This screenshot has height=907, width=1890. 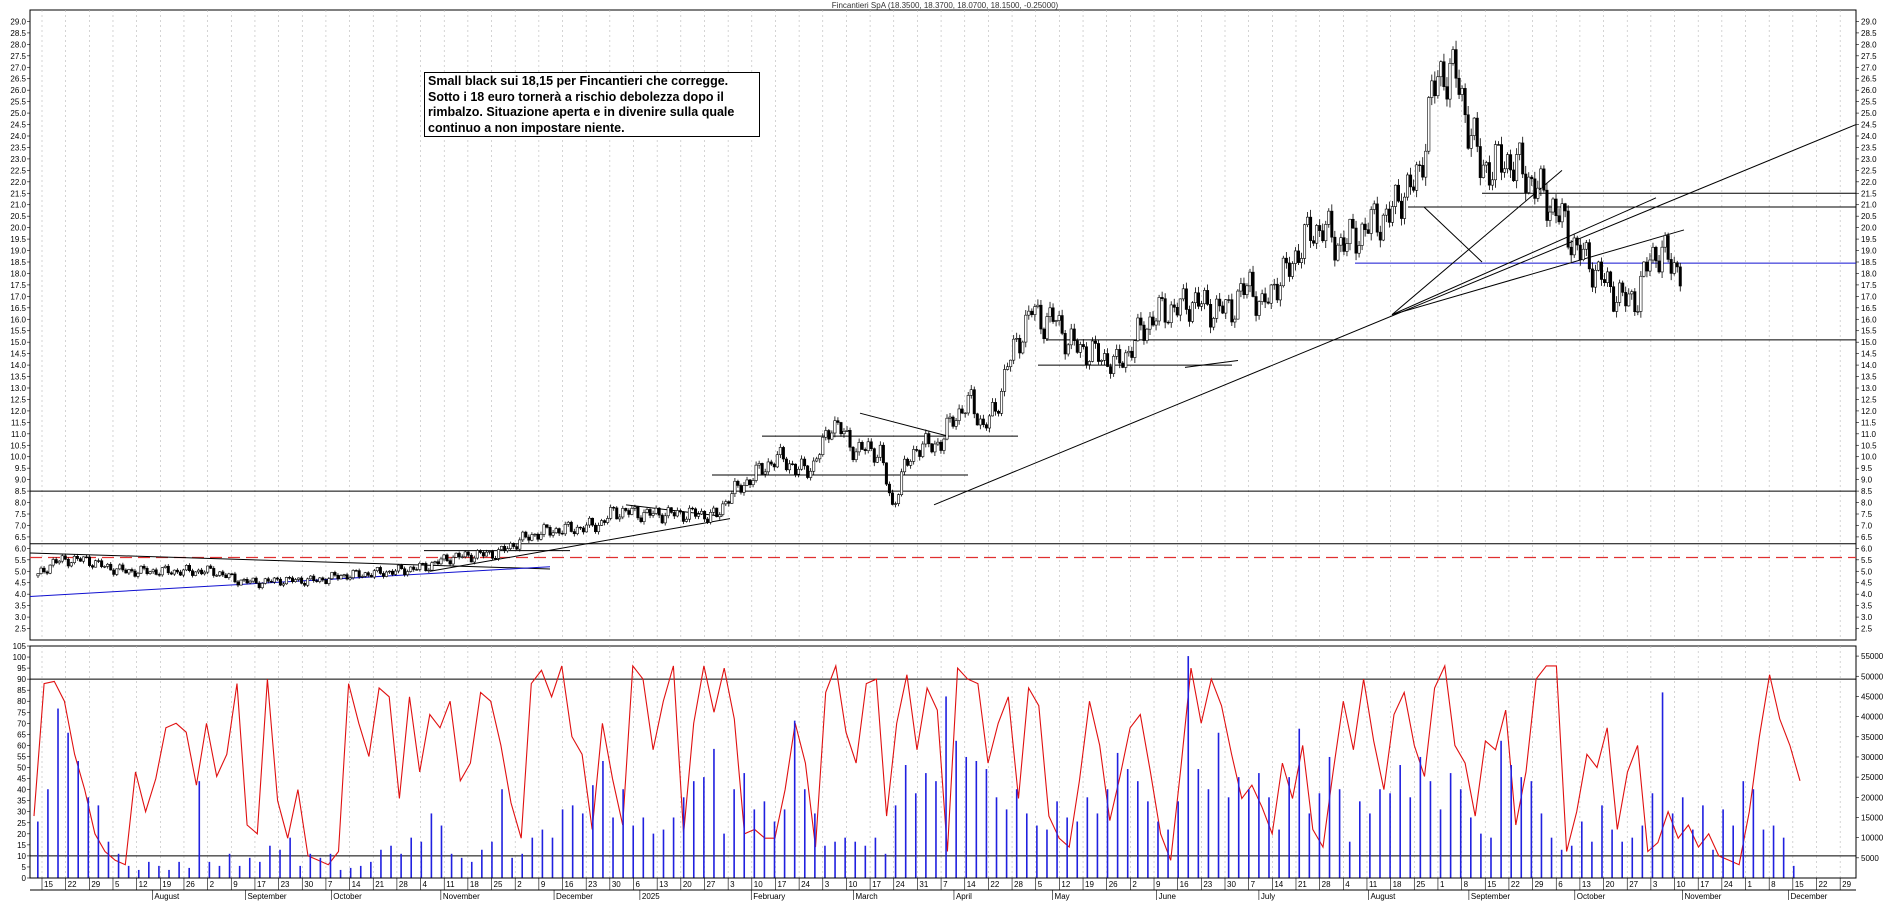 What do you see at coordinates (403, 884) in the screenshot?
I see `x-tick-label: 28` at bounding box center [403, 884].